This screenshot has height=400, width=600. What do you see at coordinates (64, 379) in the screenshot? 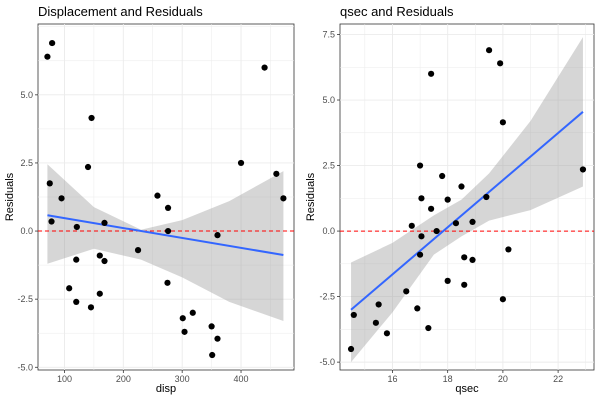
I see `x-tick-label: 100` at bounding box center [64, 379].